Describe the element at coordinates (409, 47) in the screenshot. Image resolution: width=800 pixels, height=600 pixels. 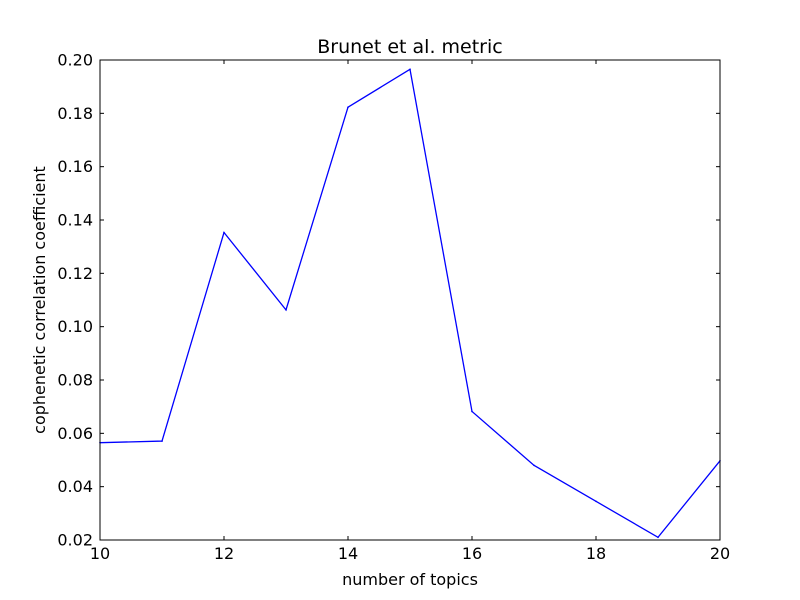
I see `chart-title: Brunet et al. metric` at that location.